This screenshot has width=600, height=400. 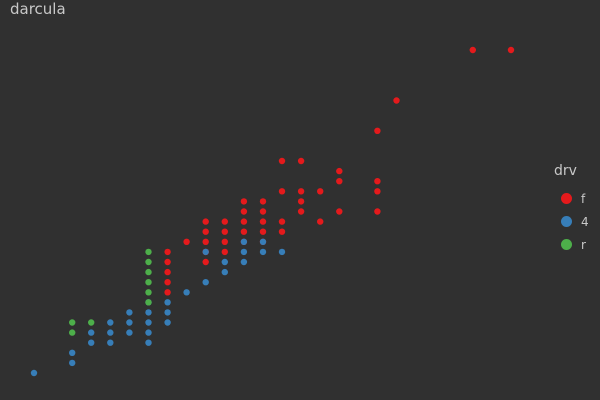 I want to click on legend: drv f 4 r, so click(x=571, y=209).